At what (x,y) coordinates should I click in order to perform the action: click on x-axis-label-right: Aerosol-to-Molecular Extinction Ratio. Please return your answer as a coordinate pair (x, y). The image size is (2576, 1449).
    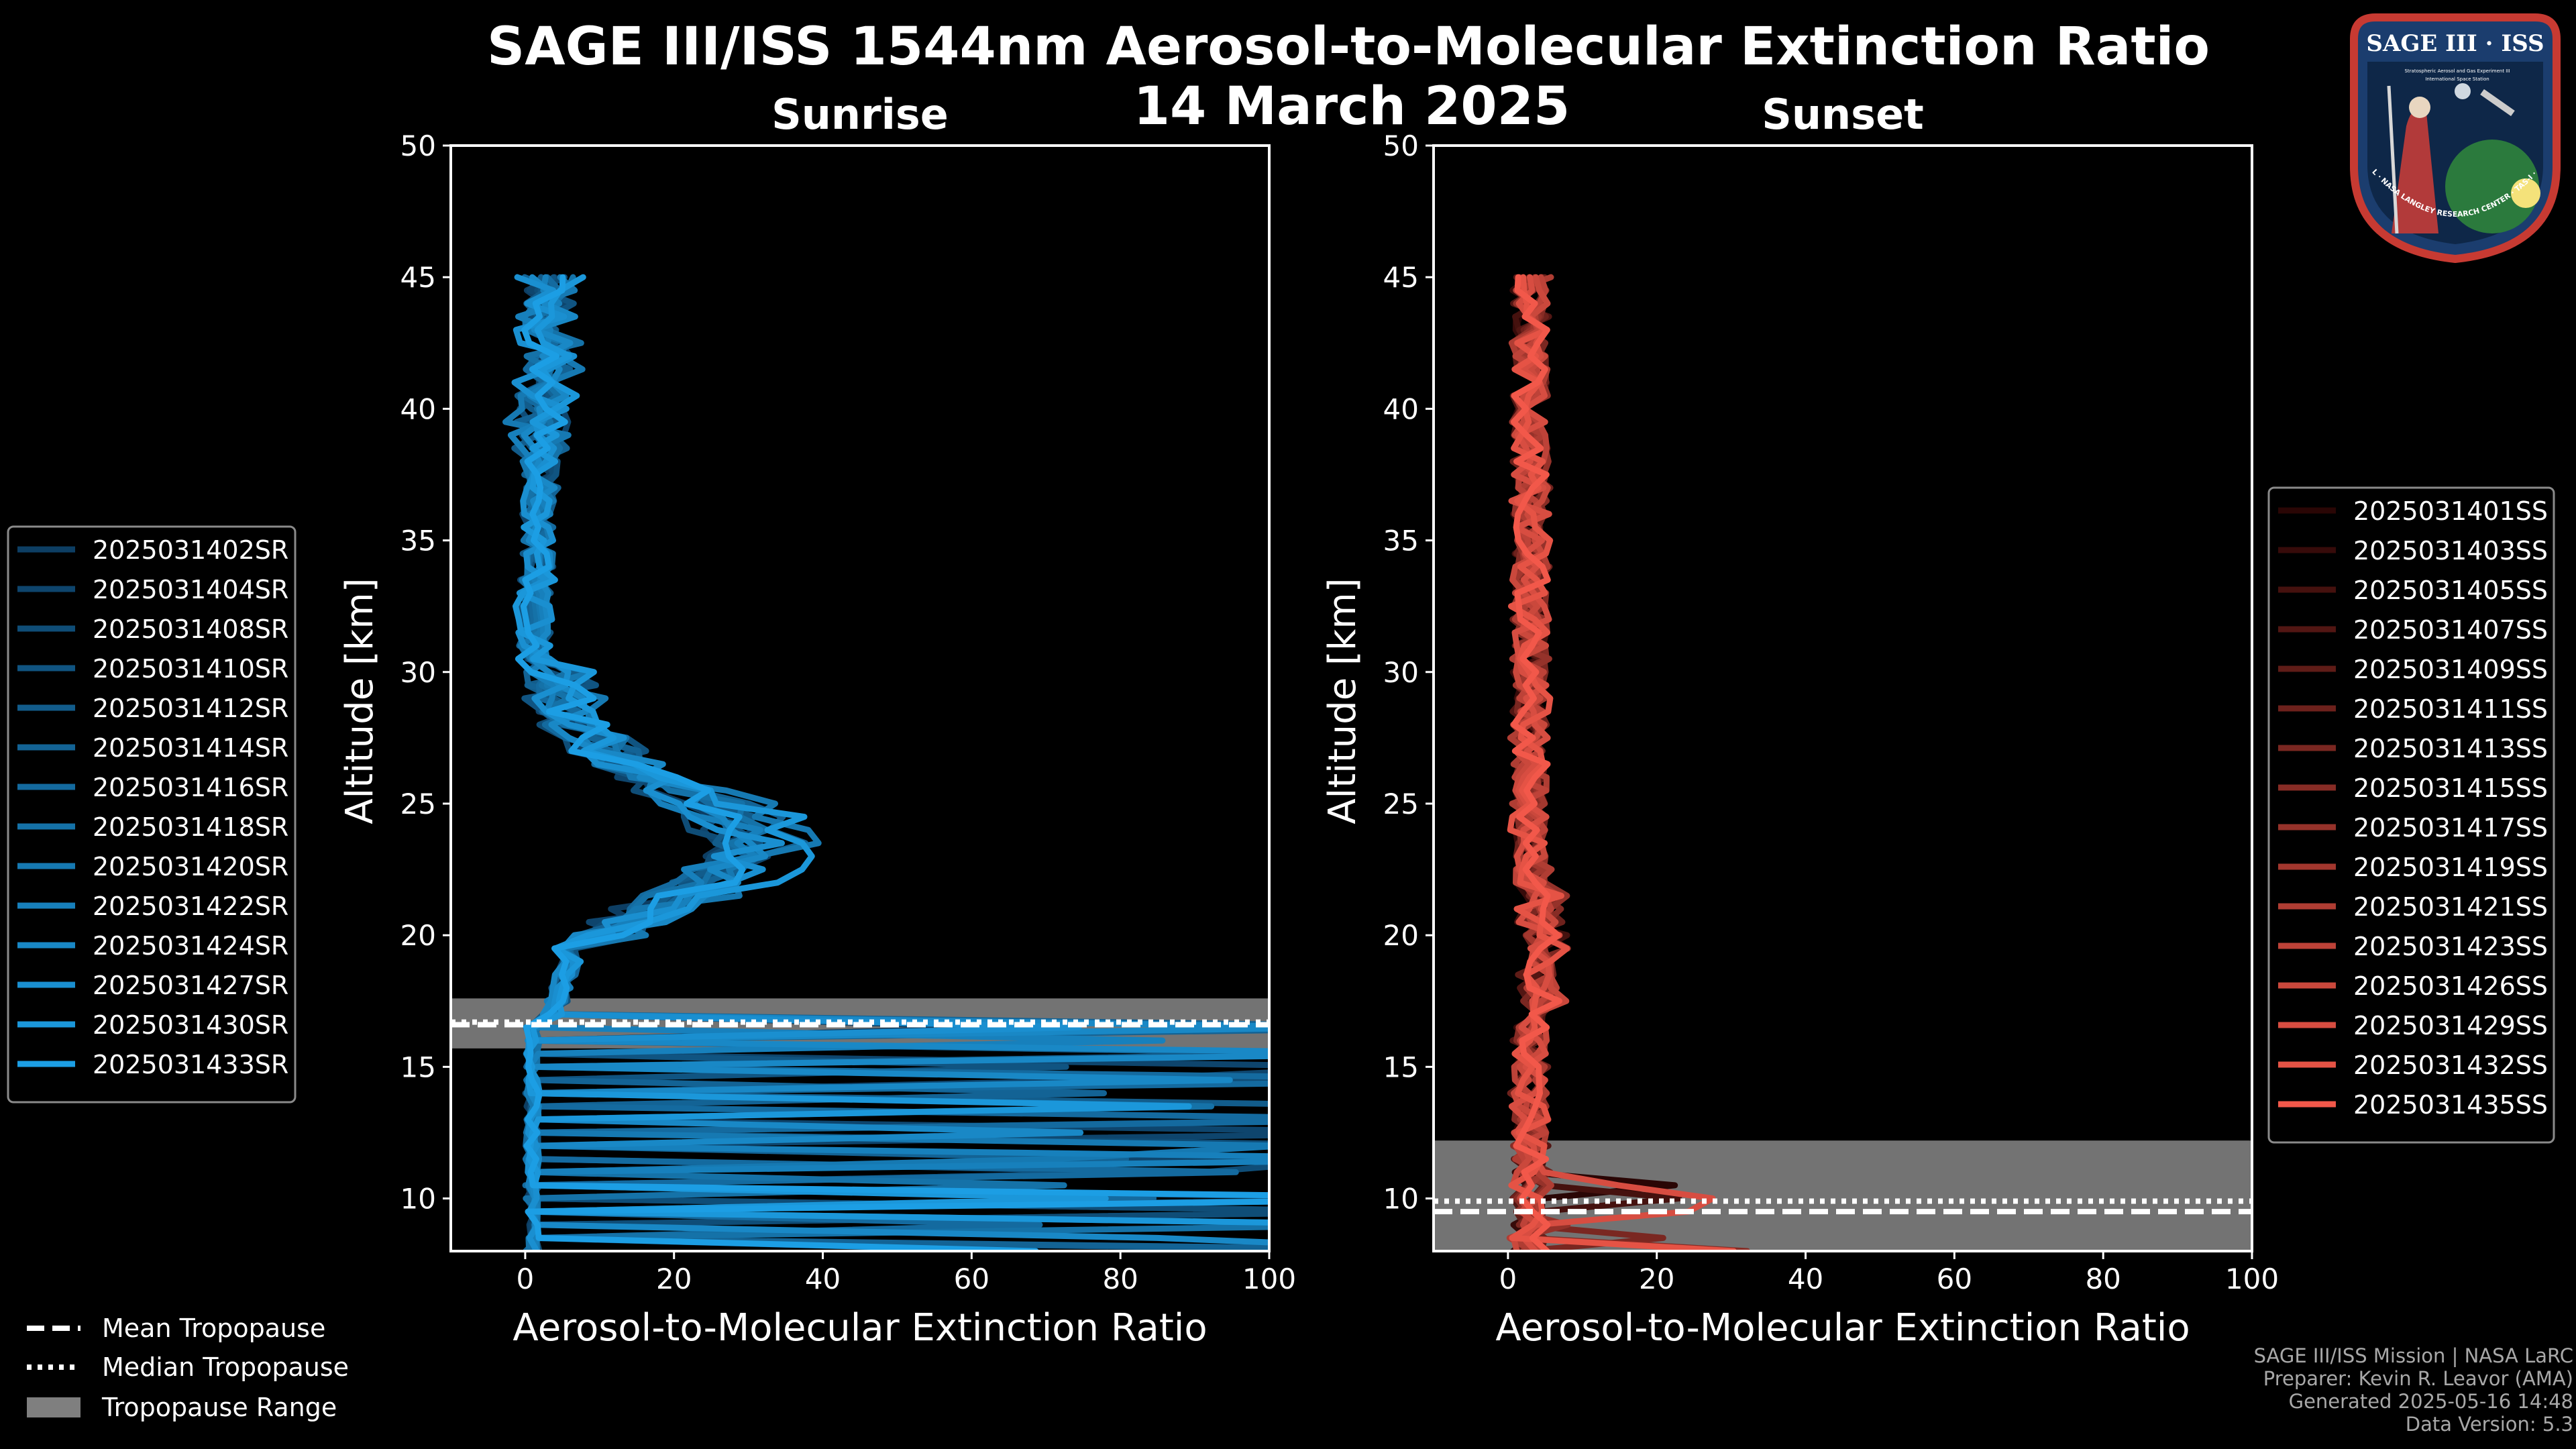
    Looking at the image, I should click on (1842, 1328).